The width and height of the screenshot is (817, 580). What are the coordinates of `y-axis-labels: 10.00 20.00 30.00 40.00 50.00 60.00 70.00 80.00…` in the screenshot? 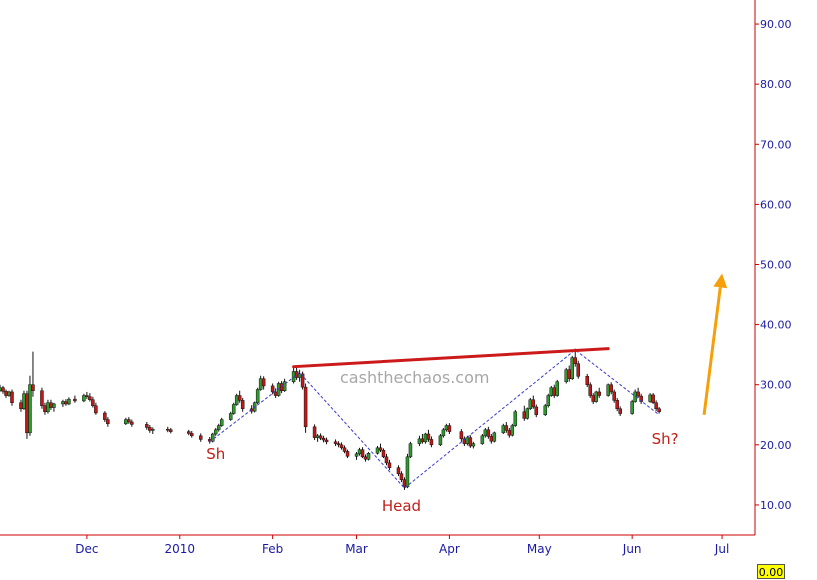 It's located at (773, 265).